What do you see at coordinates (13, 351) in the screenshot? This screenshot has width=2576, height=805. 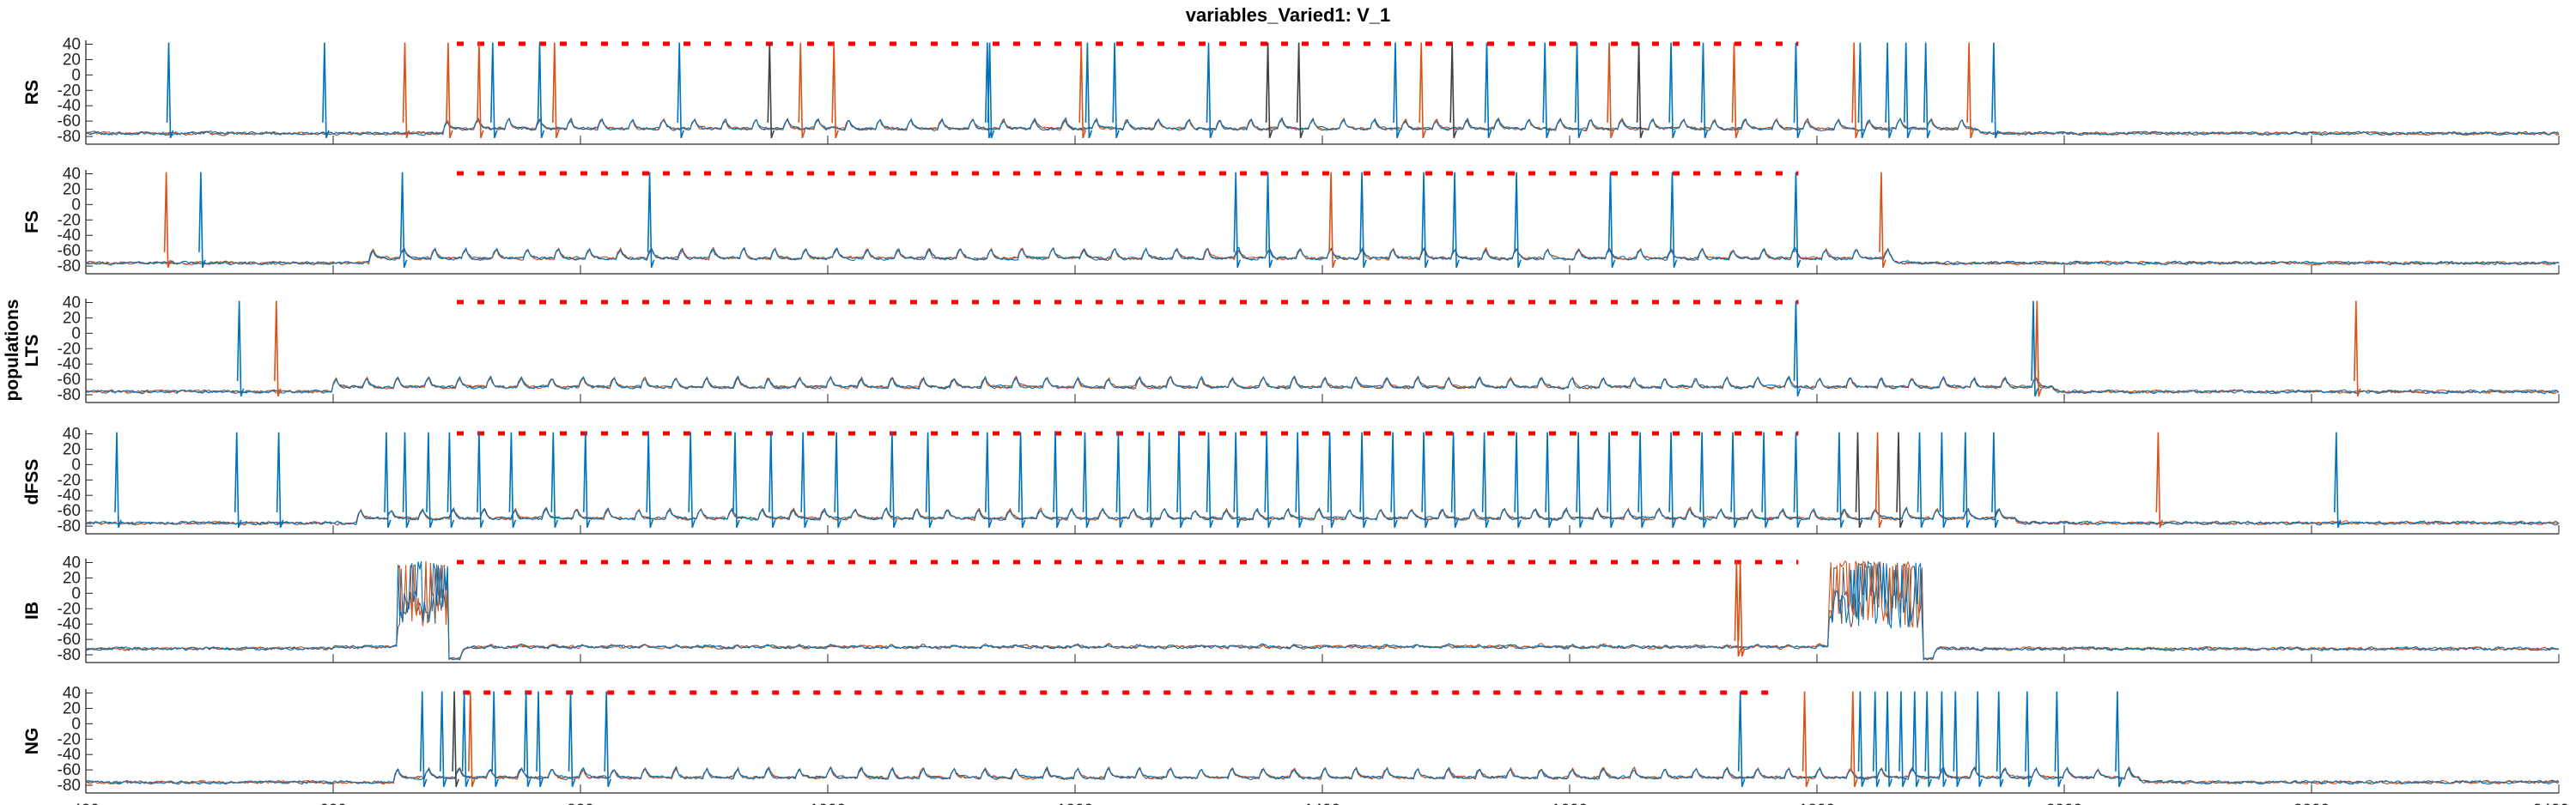 I see `y-axis-label: populations` at bounding box center [13, 351].